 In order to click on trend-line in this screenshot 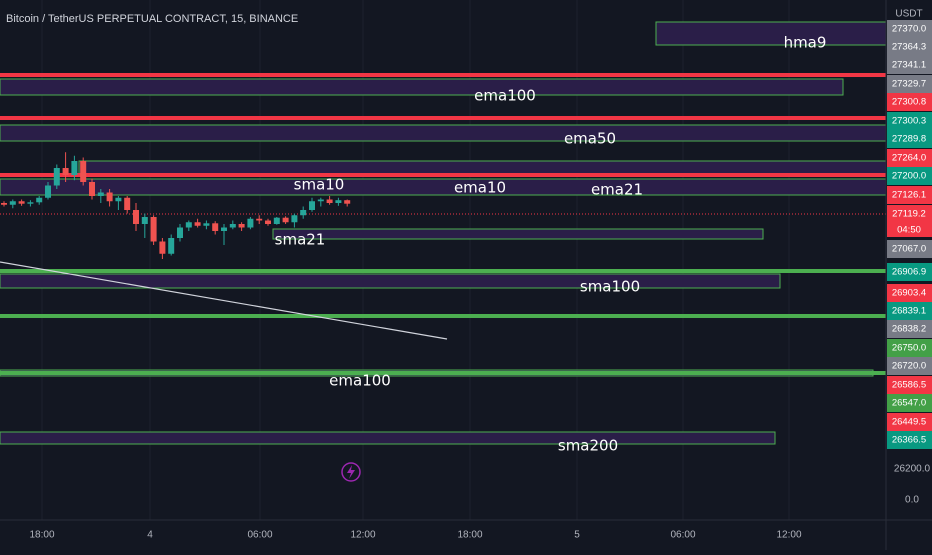, I will do `click(224, 300)`.